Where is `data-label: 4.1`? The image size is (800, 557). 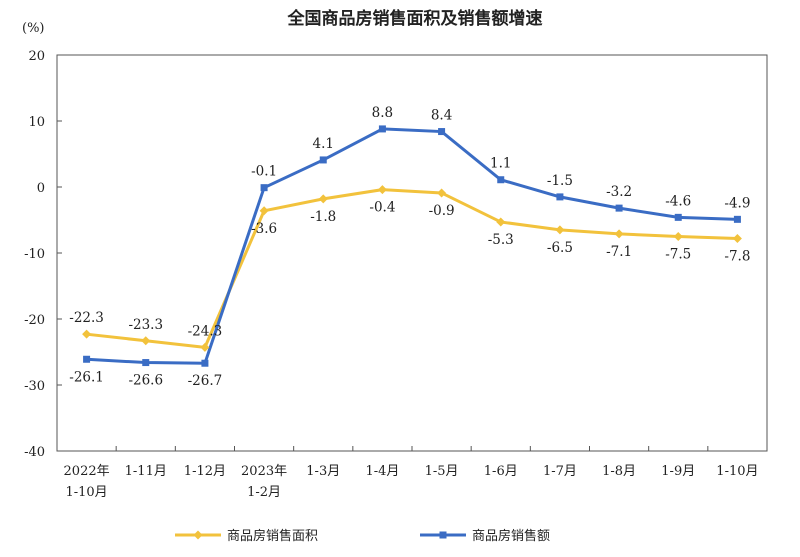
data-label: 4.1 is located at coordinates (323, 144).